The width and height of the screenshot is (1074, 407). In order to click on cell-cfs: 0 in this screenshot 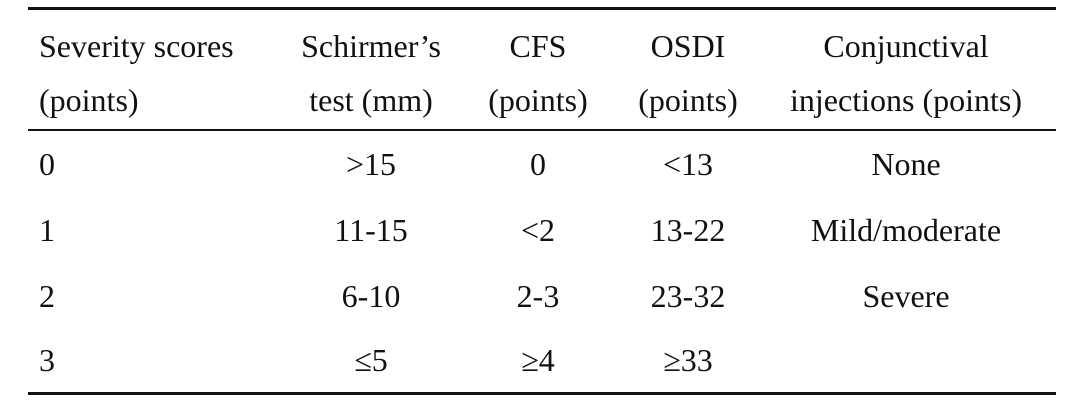, I will do `click(538, 164)`.